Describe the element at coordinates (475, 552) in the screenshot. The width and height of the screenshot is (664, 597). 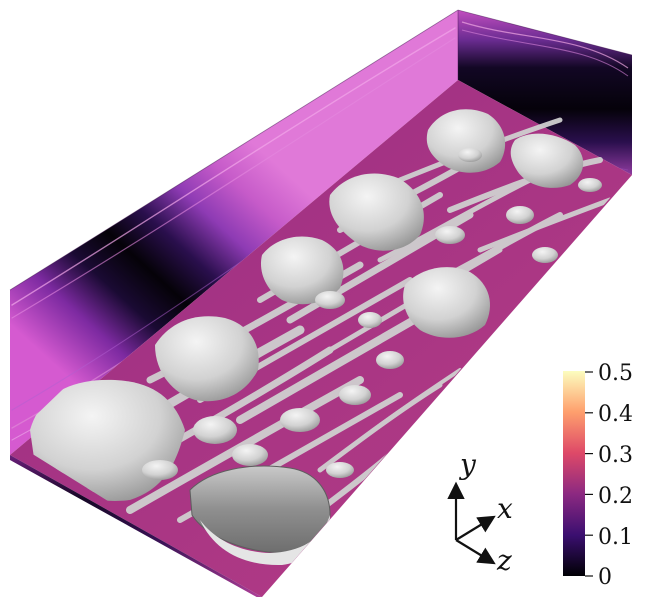
I see `z-axis-arrow` at that location.